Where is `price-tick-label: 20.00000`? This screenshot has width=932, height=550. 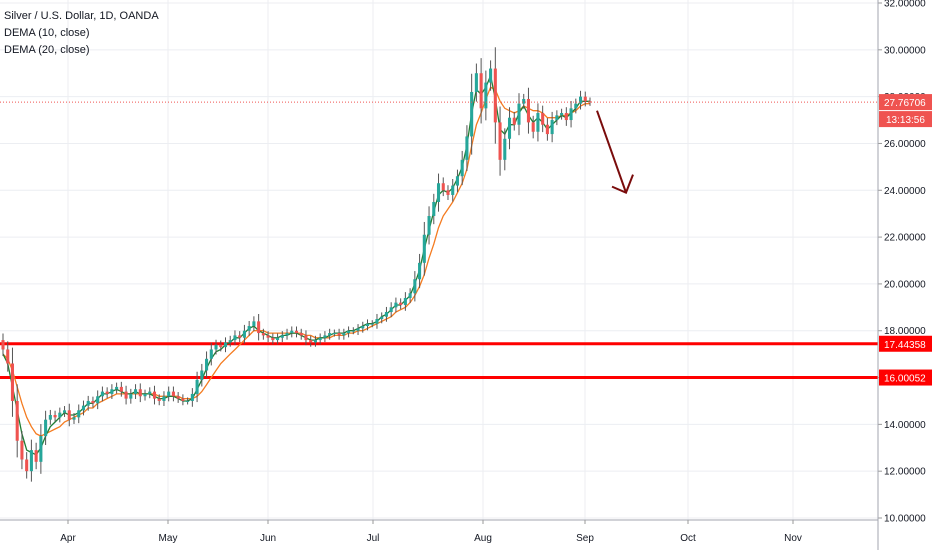
price-tick-label: 20.00000 is located at coordinates (905, 284).